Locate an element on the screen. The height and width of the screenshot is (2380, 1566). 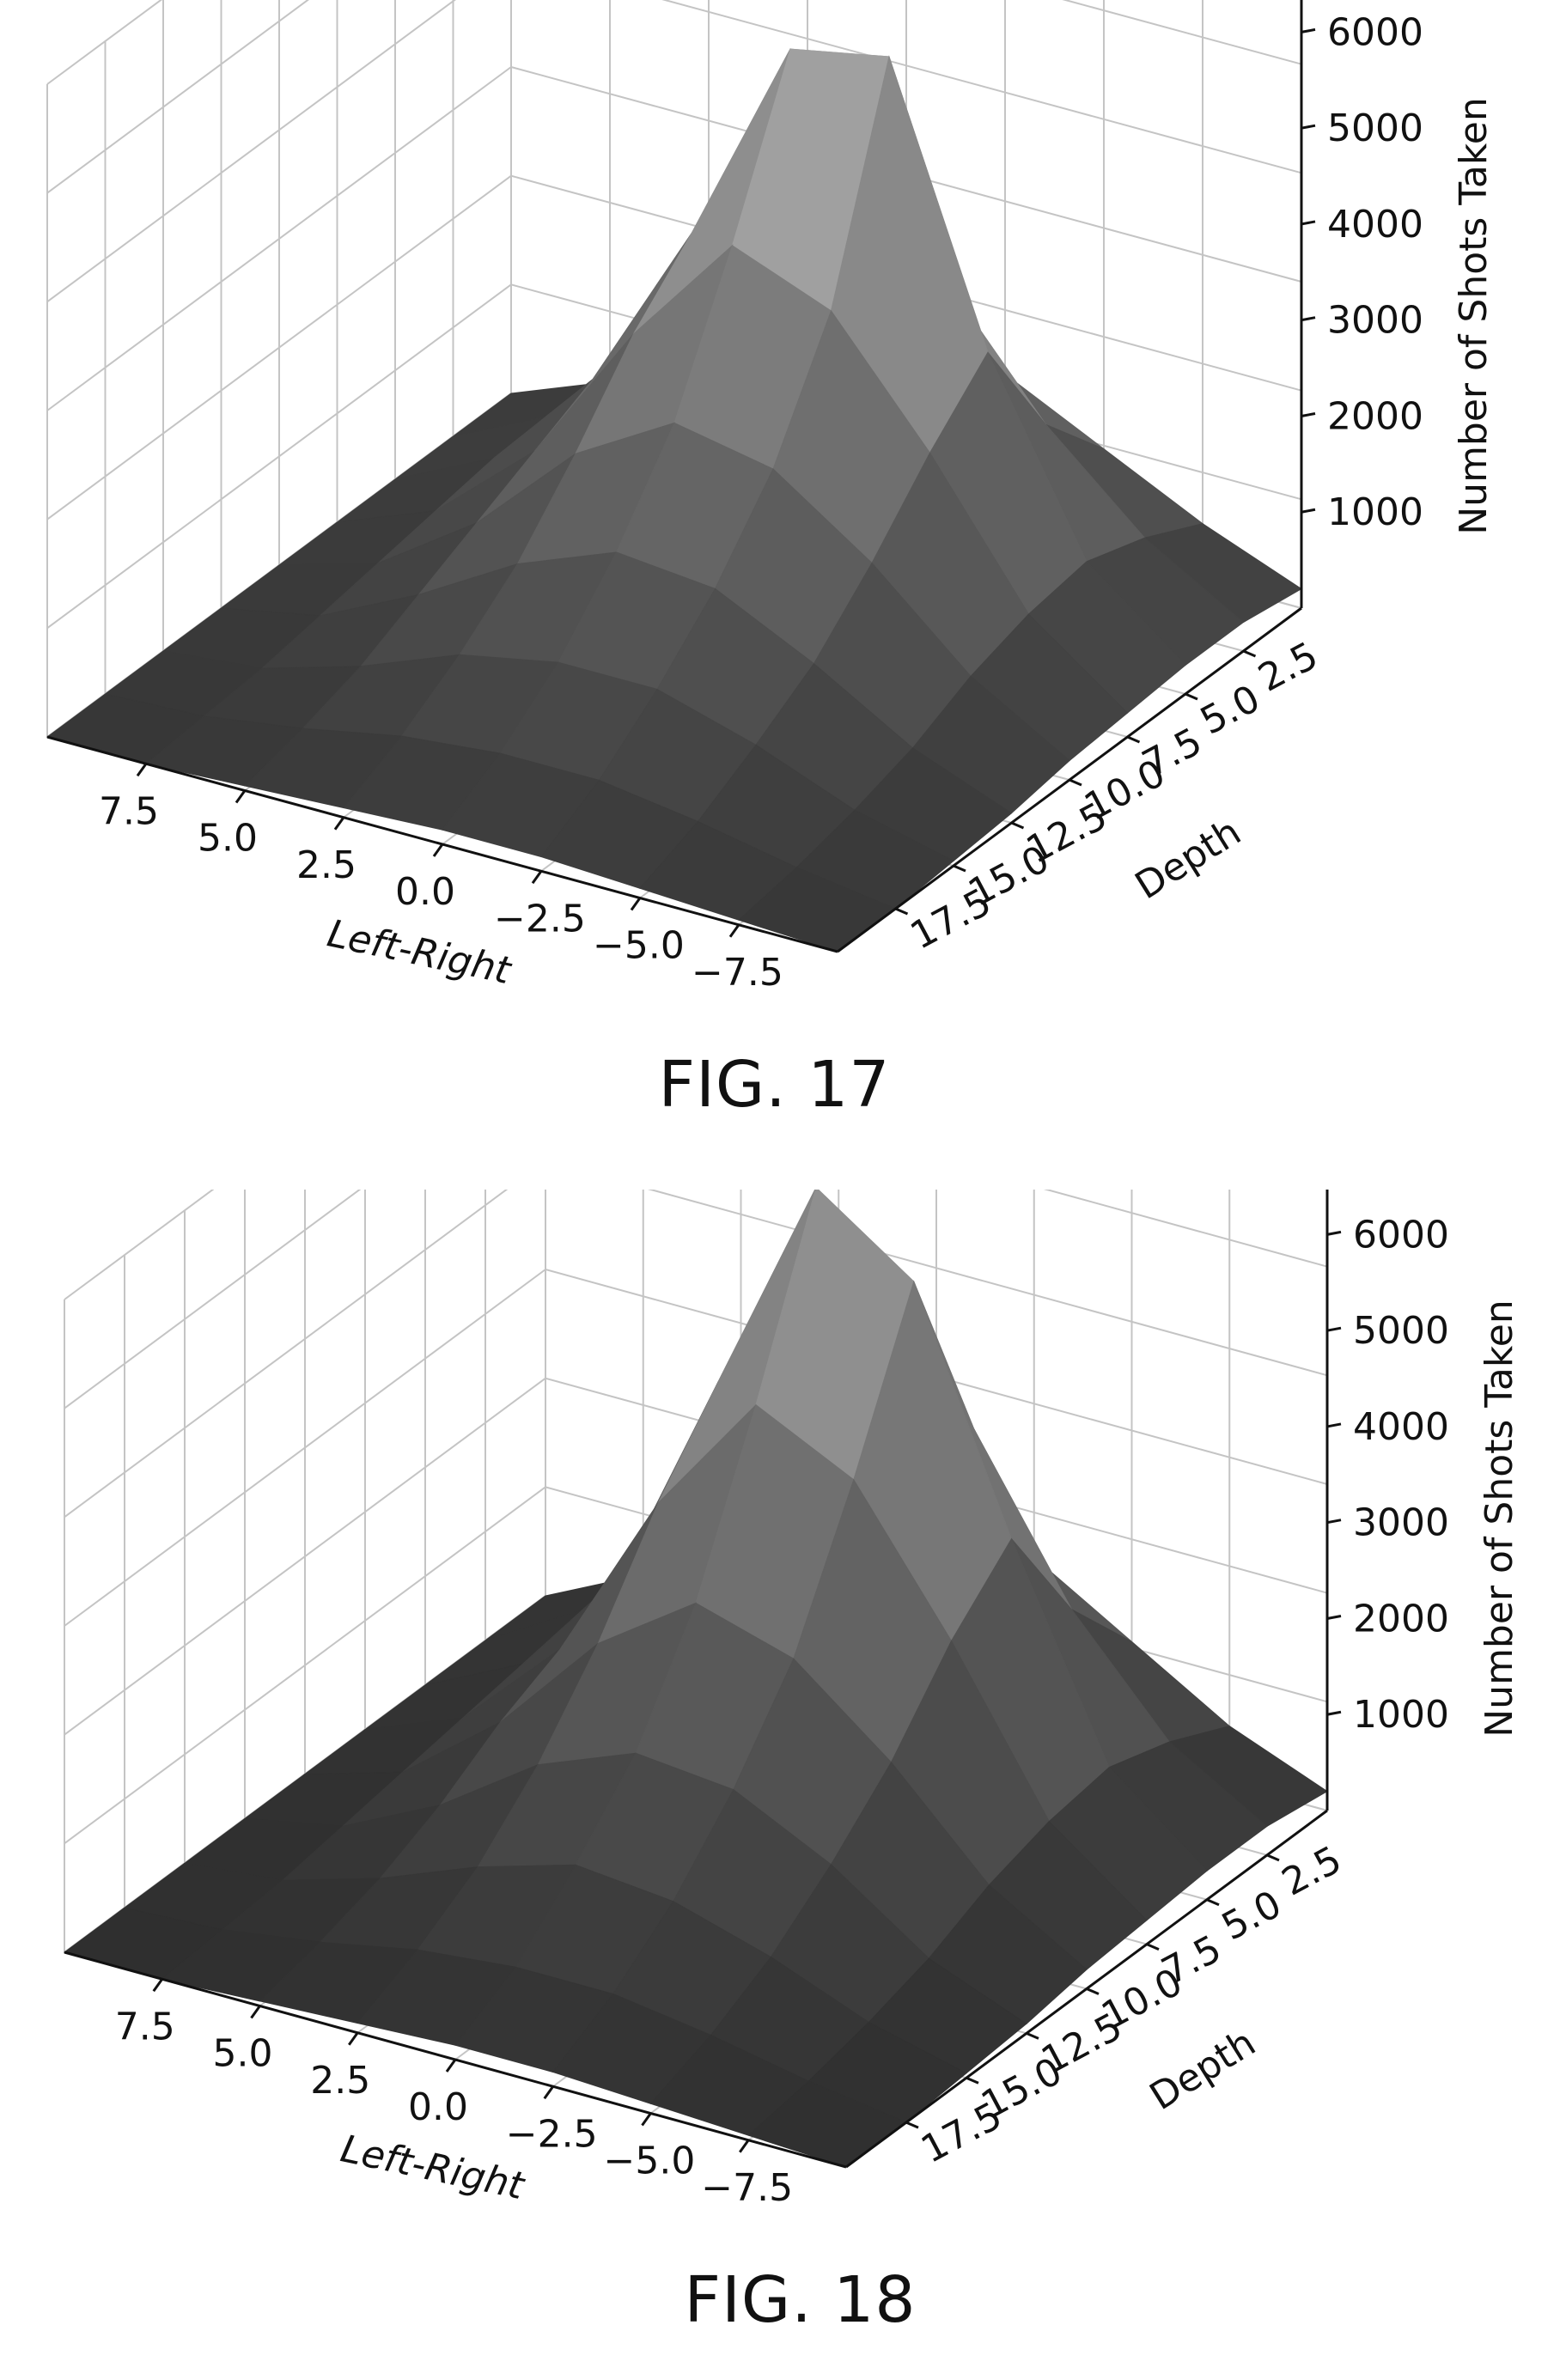
figure-caption: FIG. 18 is located at coordinates (800, 2300).